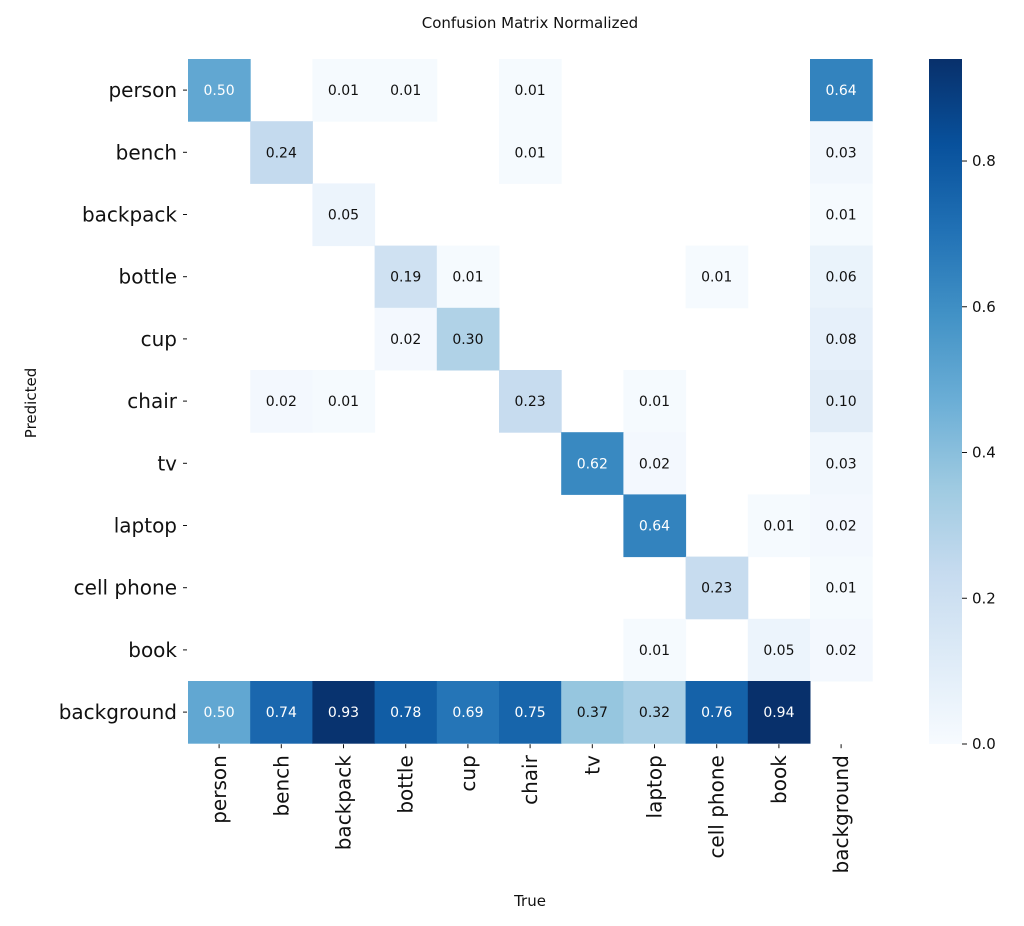  Describe the element at coordinates (592, 765) in the screenshot. I see `x-tick-label: tv` at that location.